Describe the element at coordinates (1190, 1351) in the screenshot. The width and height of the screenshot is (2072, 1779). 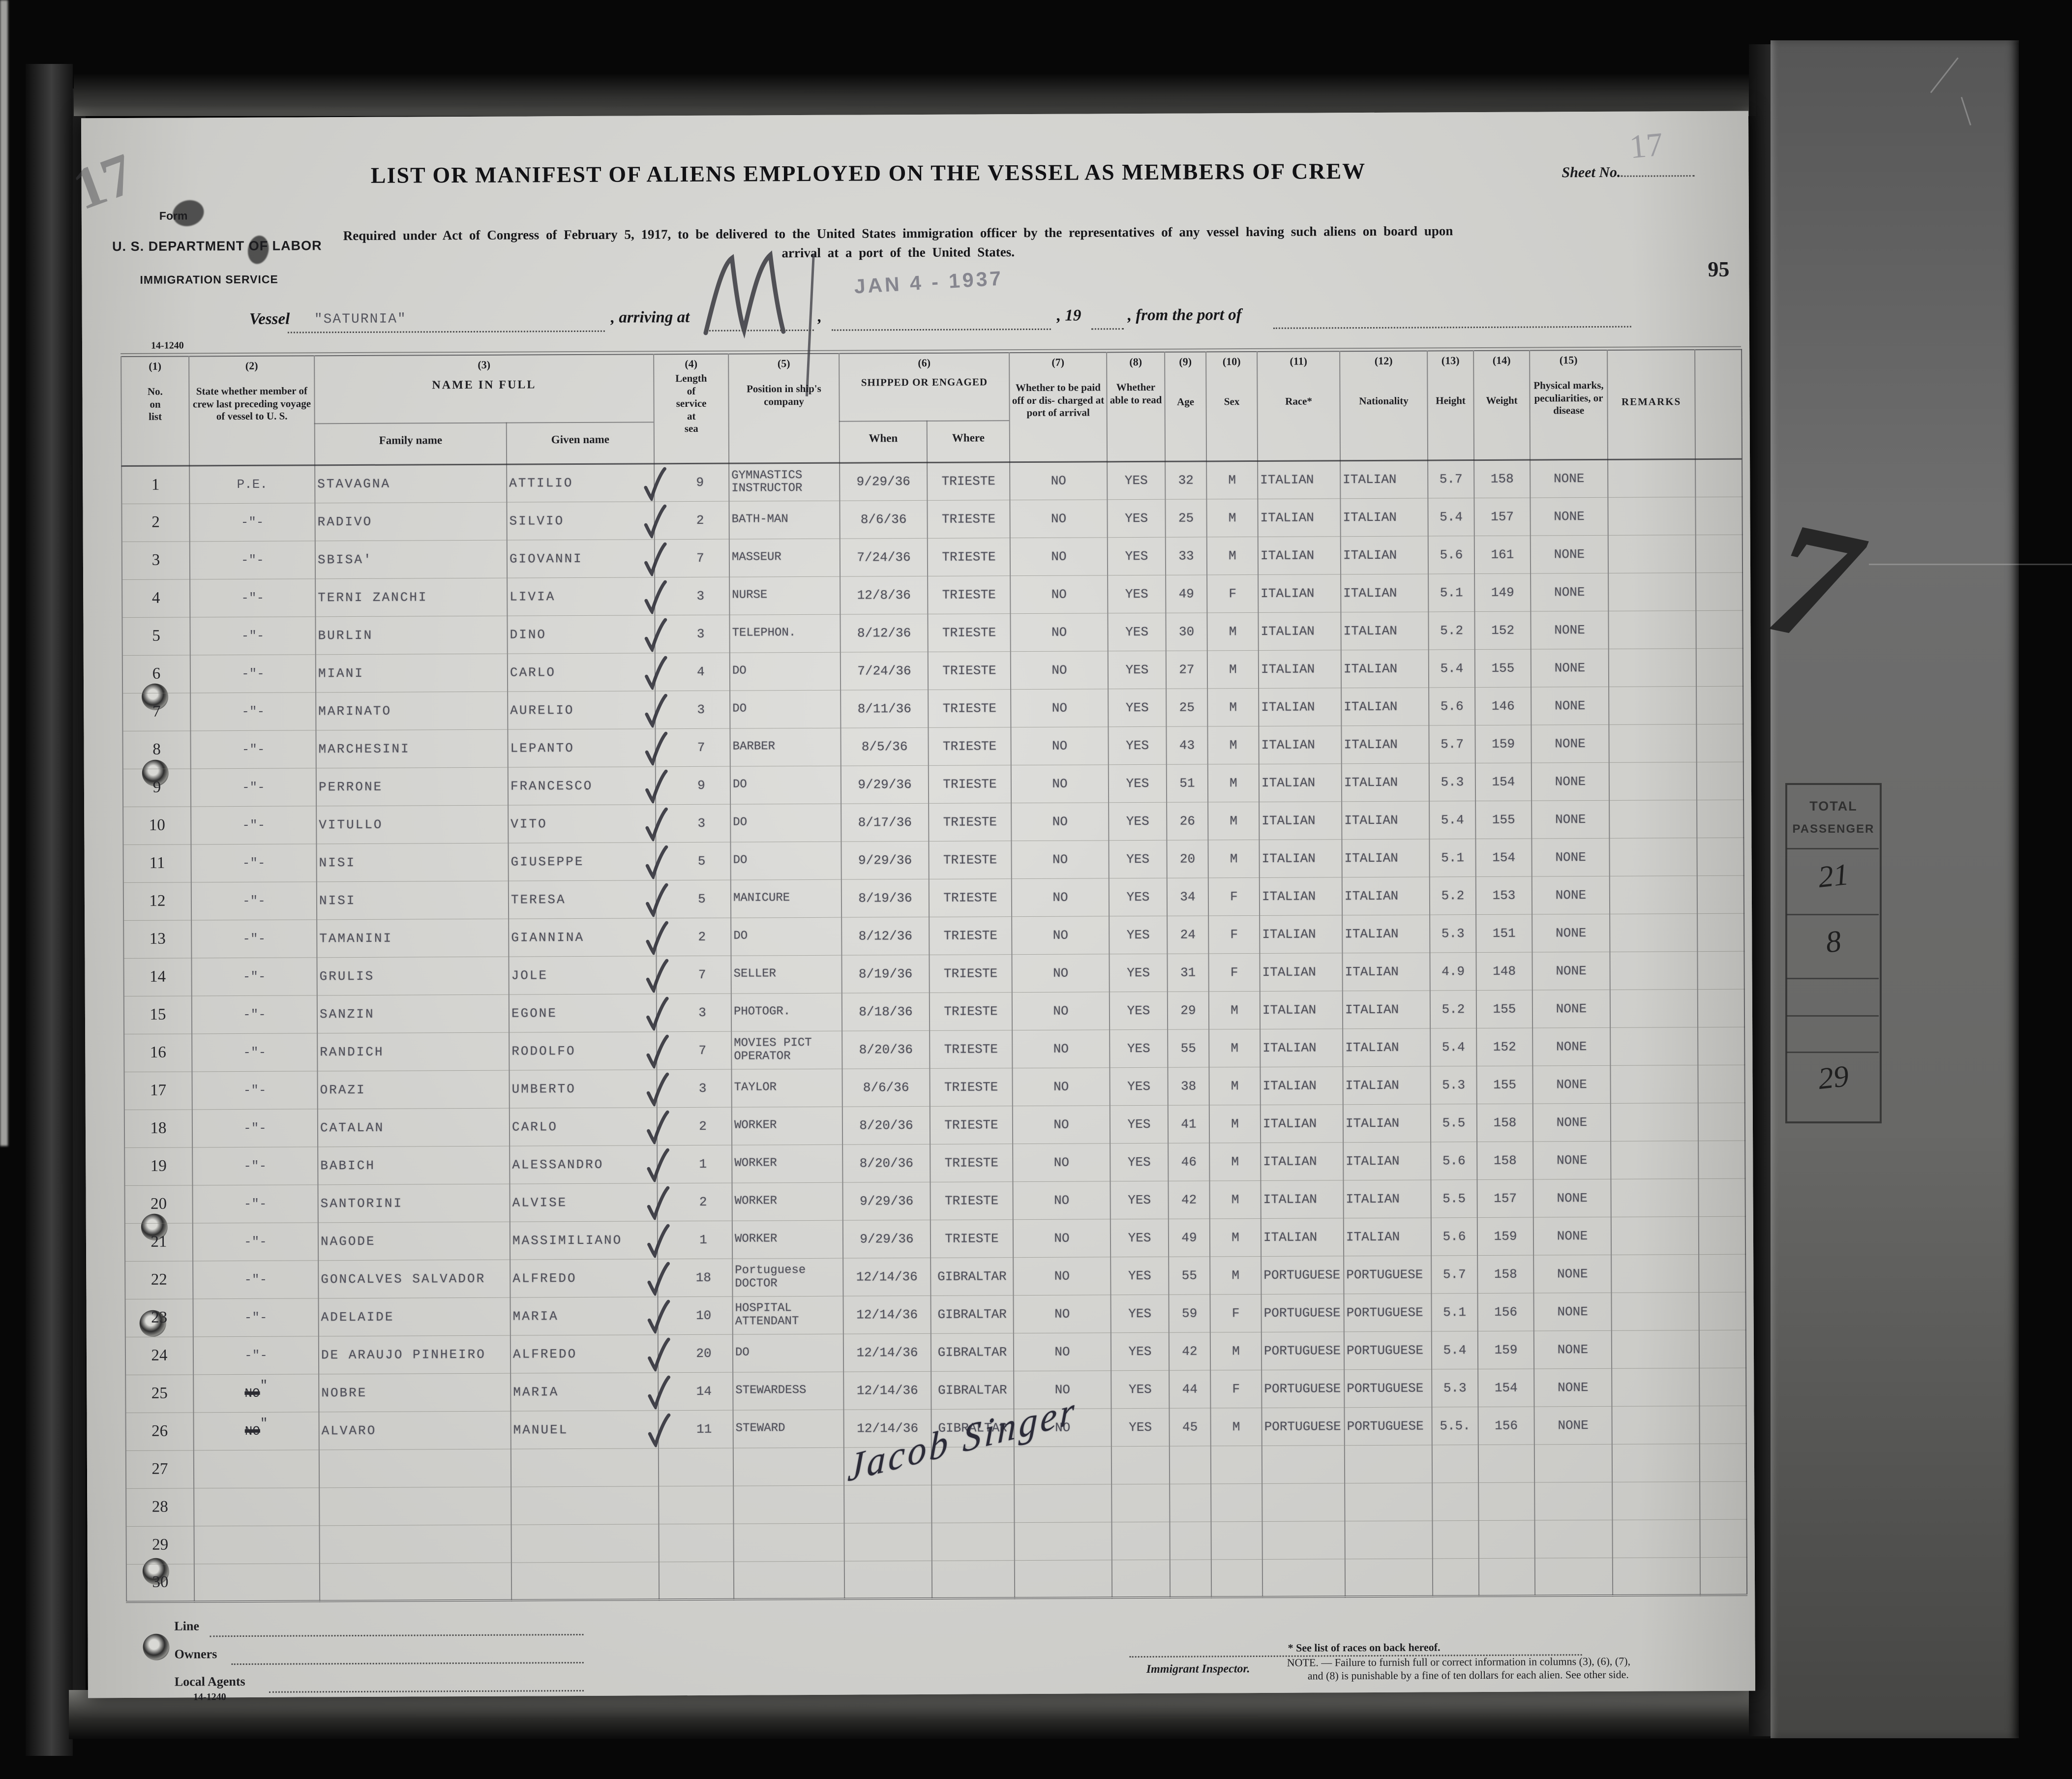
I see `age-cell: 42` at that location.